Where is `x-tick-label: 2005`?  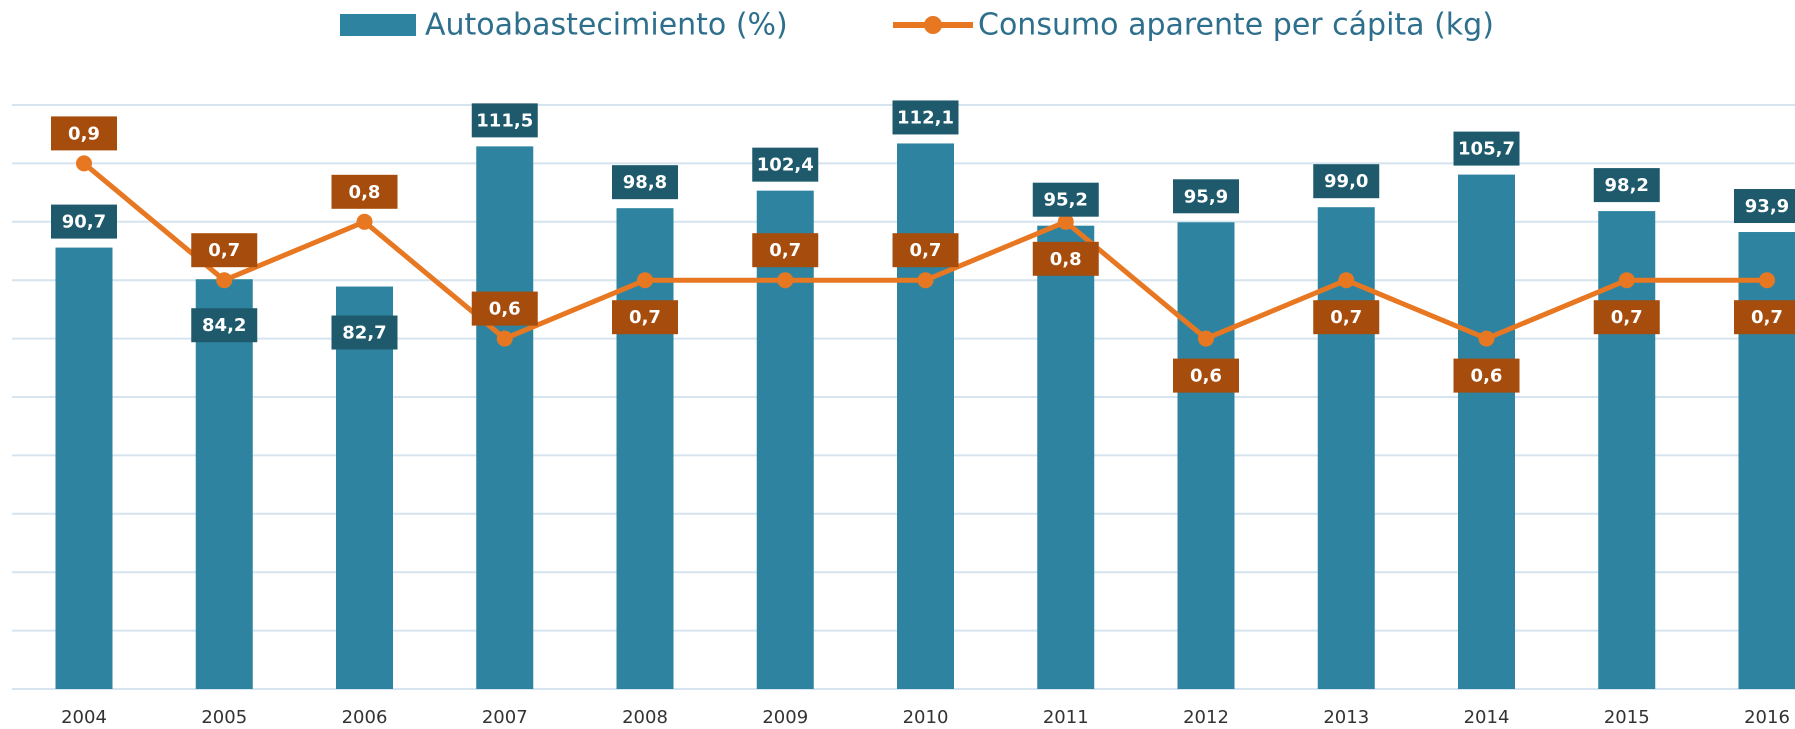
x-tick-label: 2005 is located at coordinates (224, 717).